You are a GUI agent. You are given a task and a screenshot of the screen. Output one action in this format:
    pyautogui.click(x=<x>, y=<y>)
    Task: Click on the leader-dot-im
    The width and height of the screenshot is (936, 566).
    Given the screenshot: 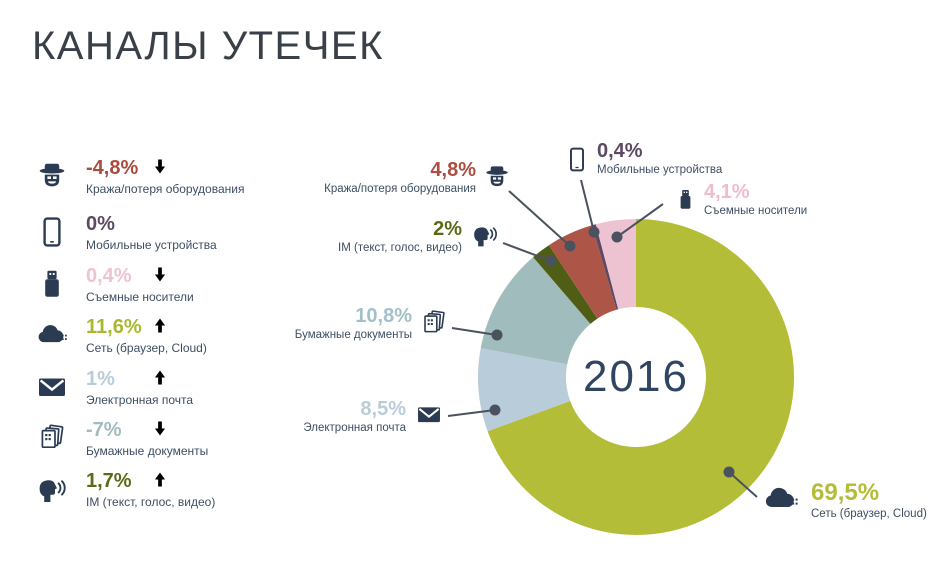 What is the action you would take?
    pyautogui.click(x=551, y=261)
    